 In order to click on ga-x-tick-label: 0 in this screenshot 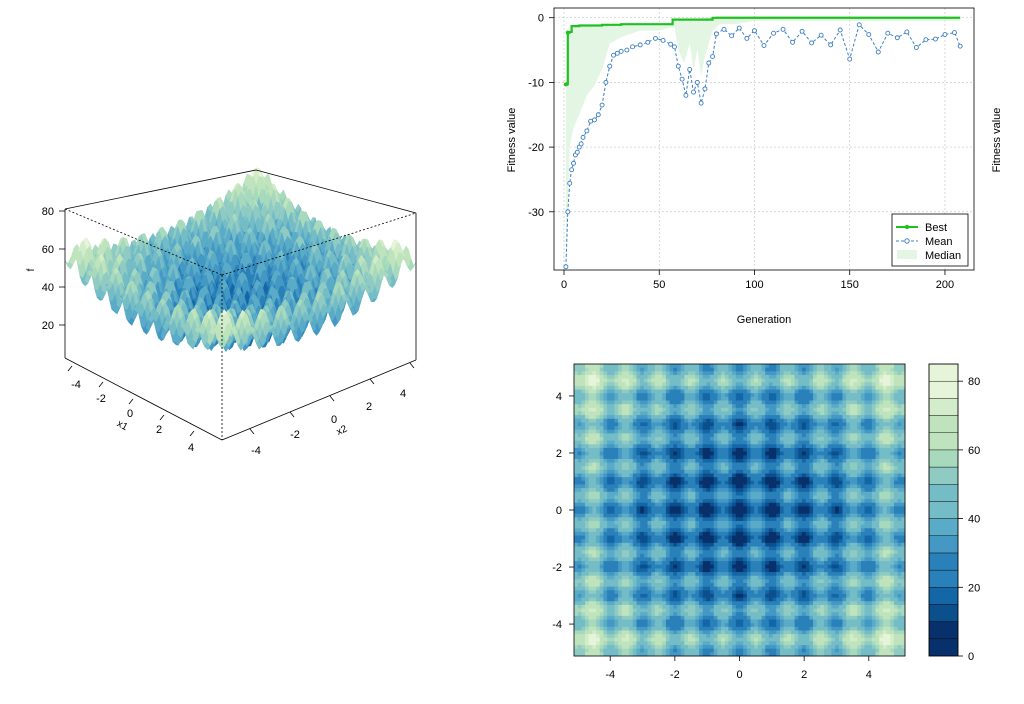, I will do `click(564, 285)`.